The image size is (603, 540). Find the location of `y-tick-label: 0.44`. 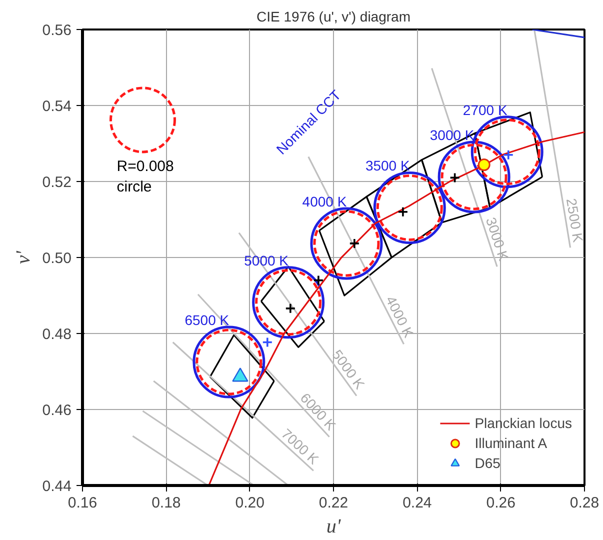

y-tick-label: 0.44 is located at coordinates (57, 486).